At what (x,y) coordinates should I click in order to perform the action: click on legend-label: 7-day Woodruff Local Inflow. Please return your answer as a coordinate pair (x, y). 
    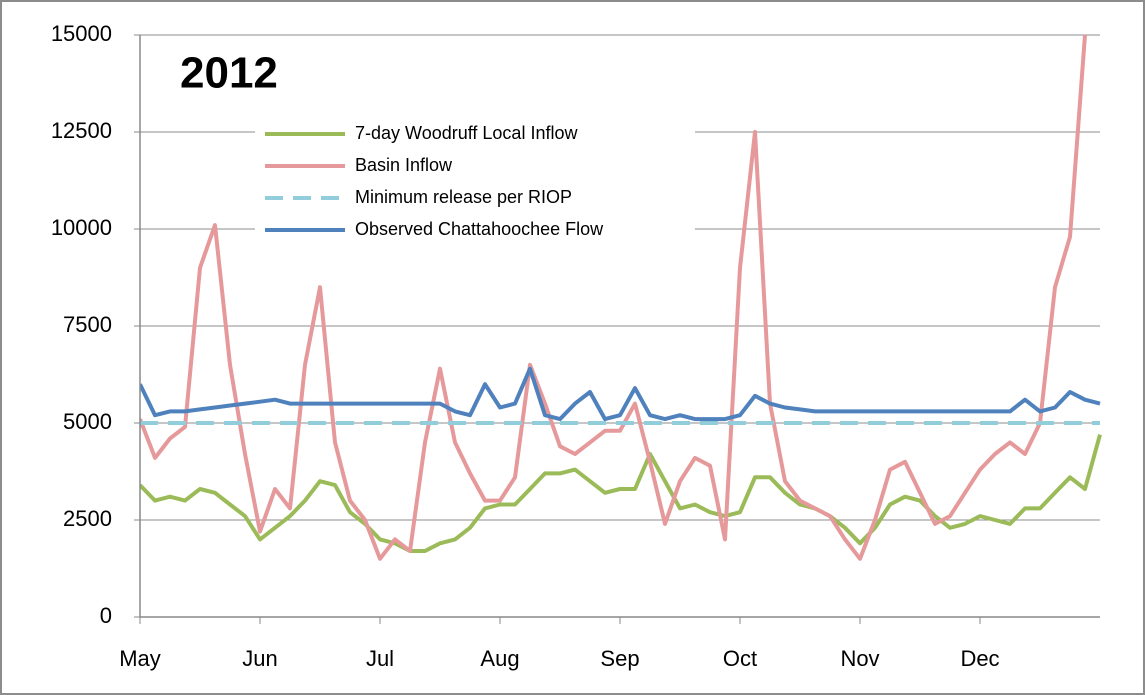
    Looking at the image, I should click on (466, 133).